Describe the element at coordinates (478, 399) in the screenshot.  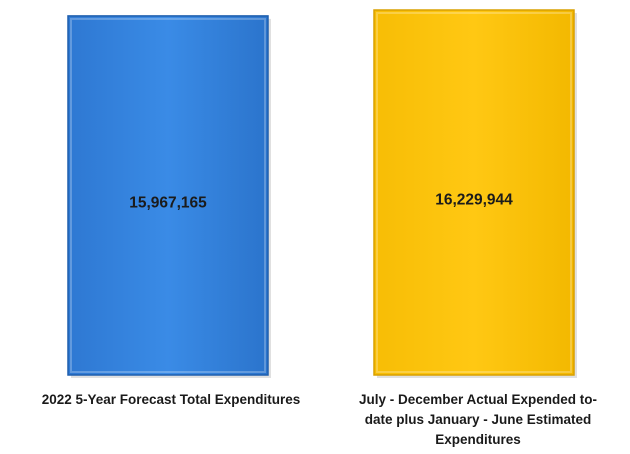
I see `category-label: July - December Actual Expended to-` at that location.